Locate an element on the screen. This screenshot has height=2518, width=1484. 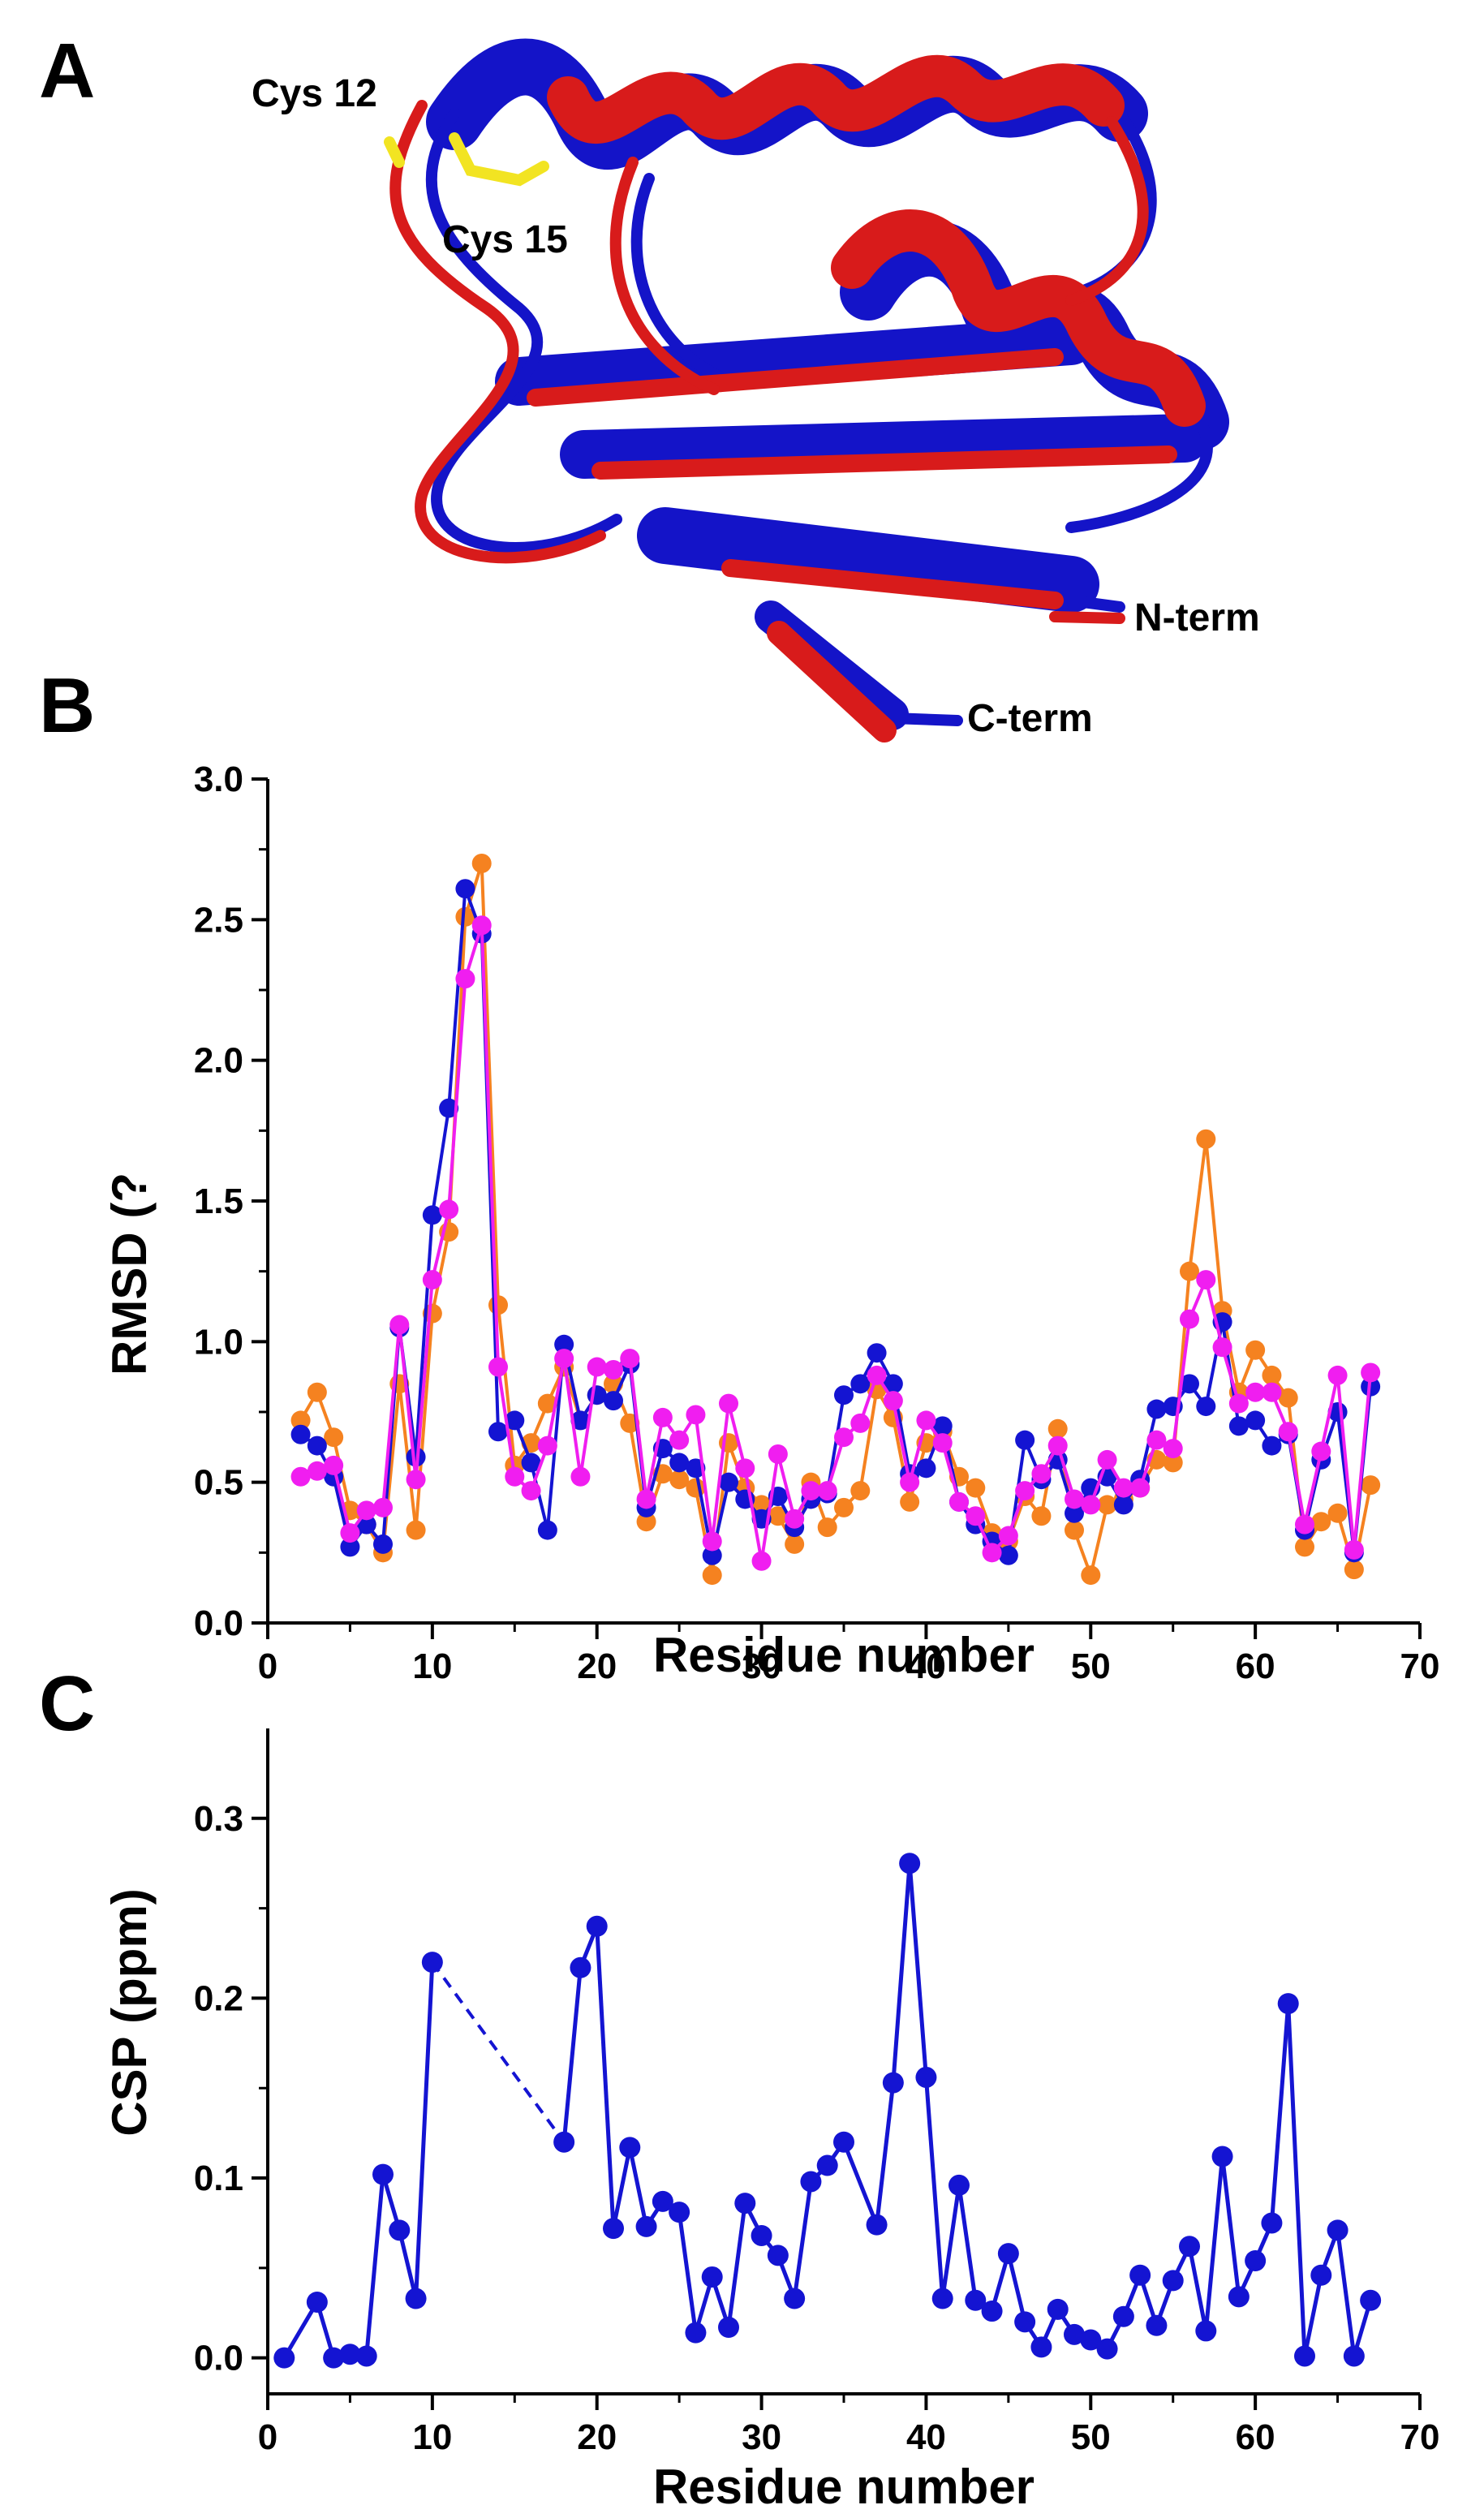
rmsd-x-tick-label: 70 is located at coordinates (1420, 1666).